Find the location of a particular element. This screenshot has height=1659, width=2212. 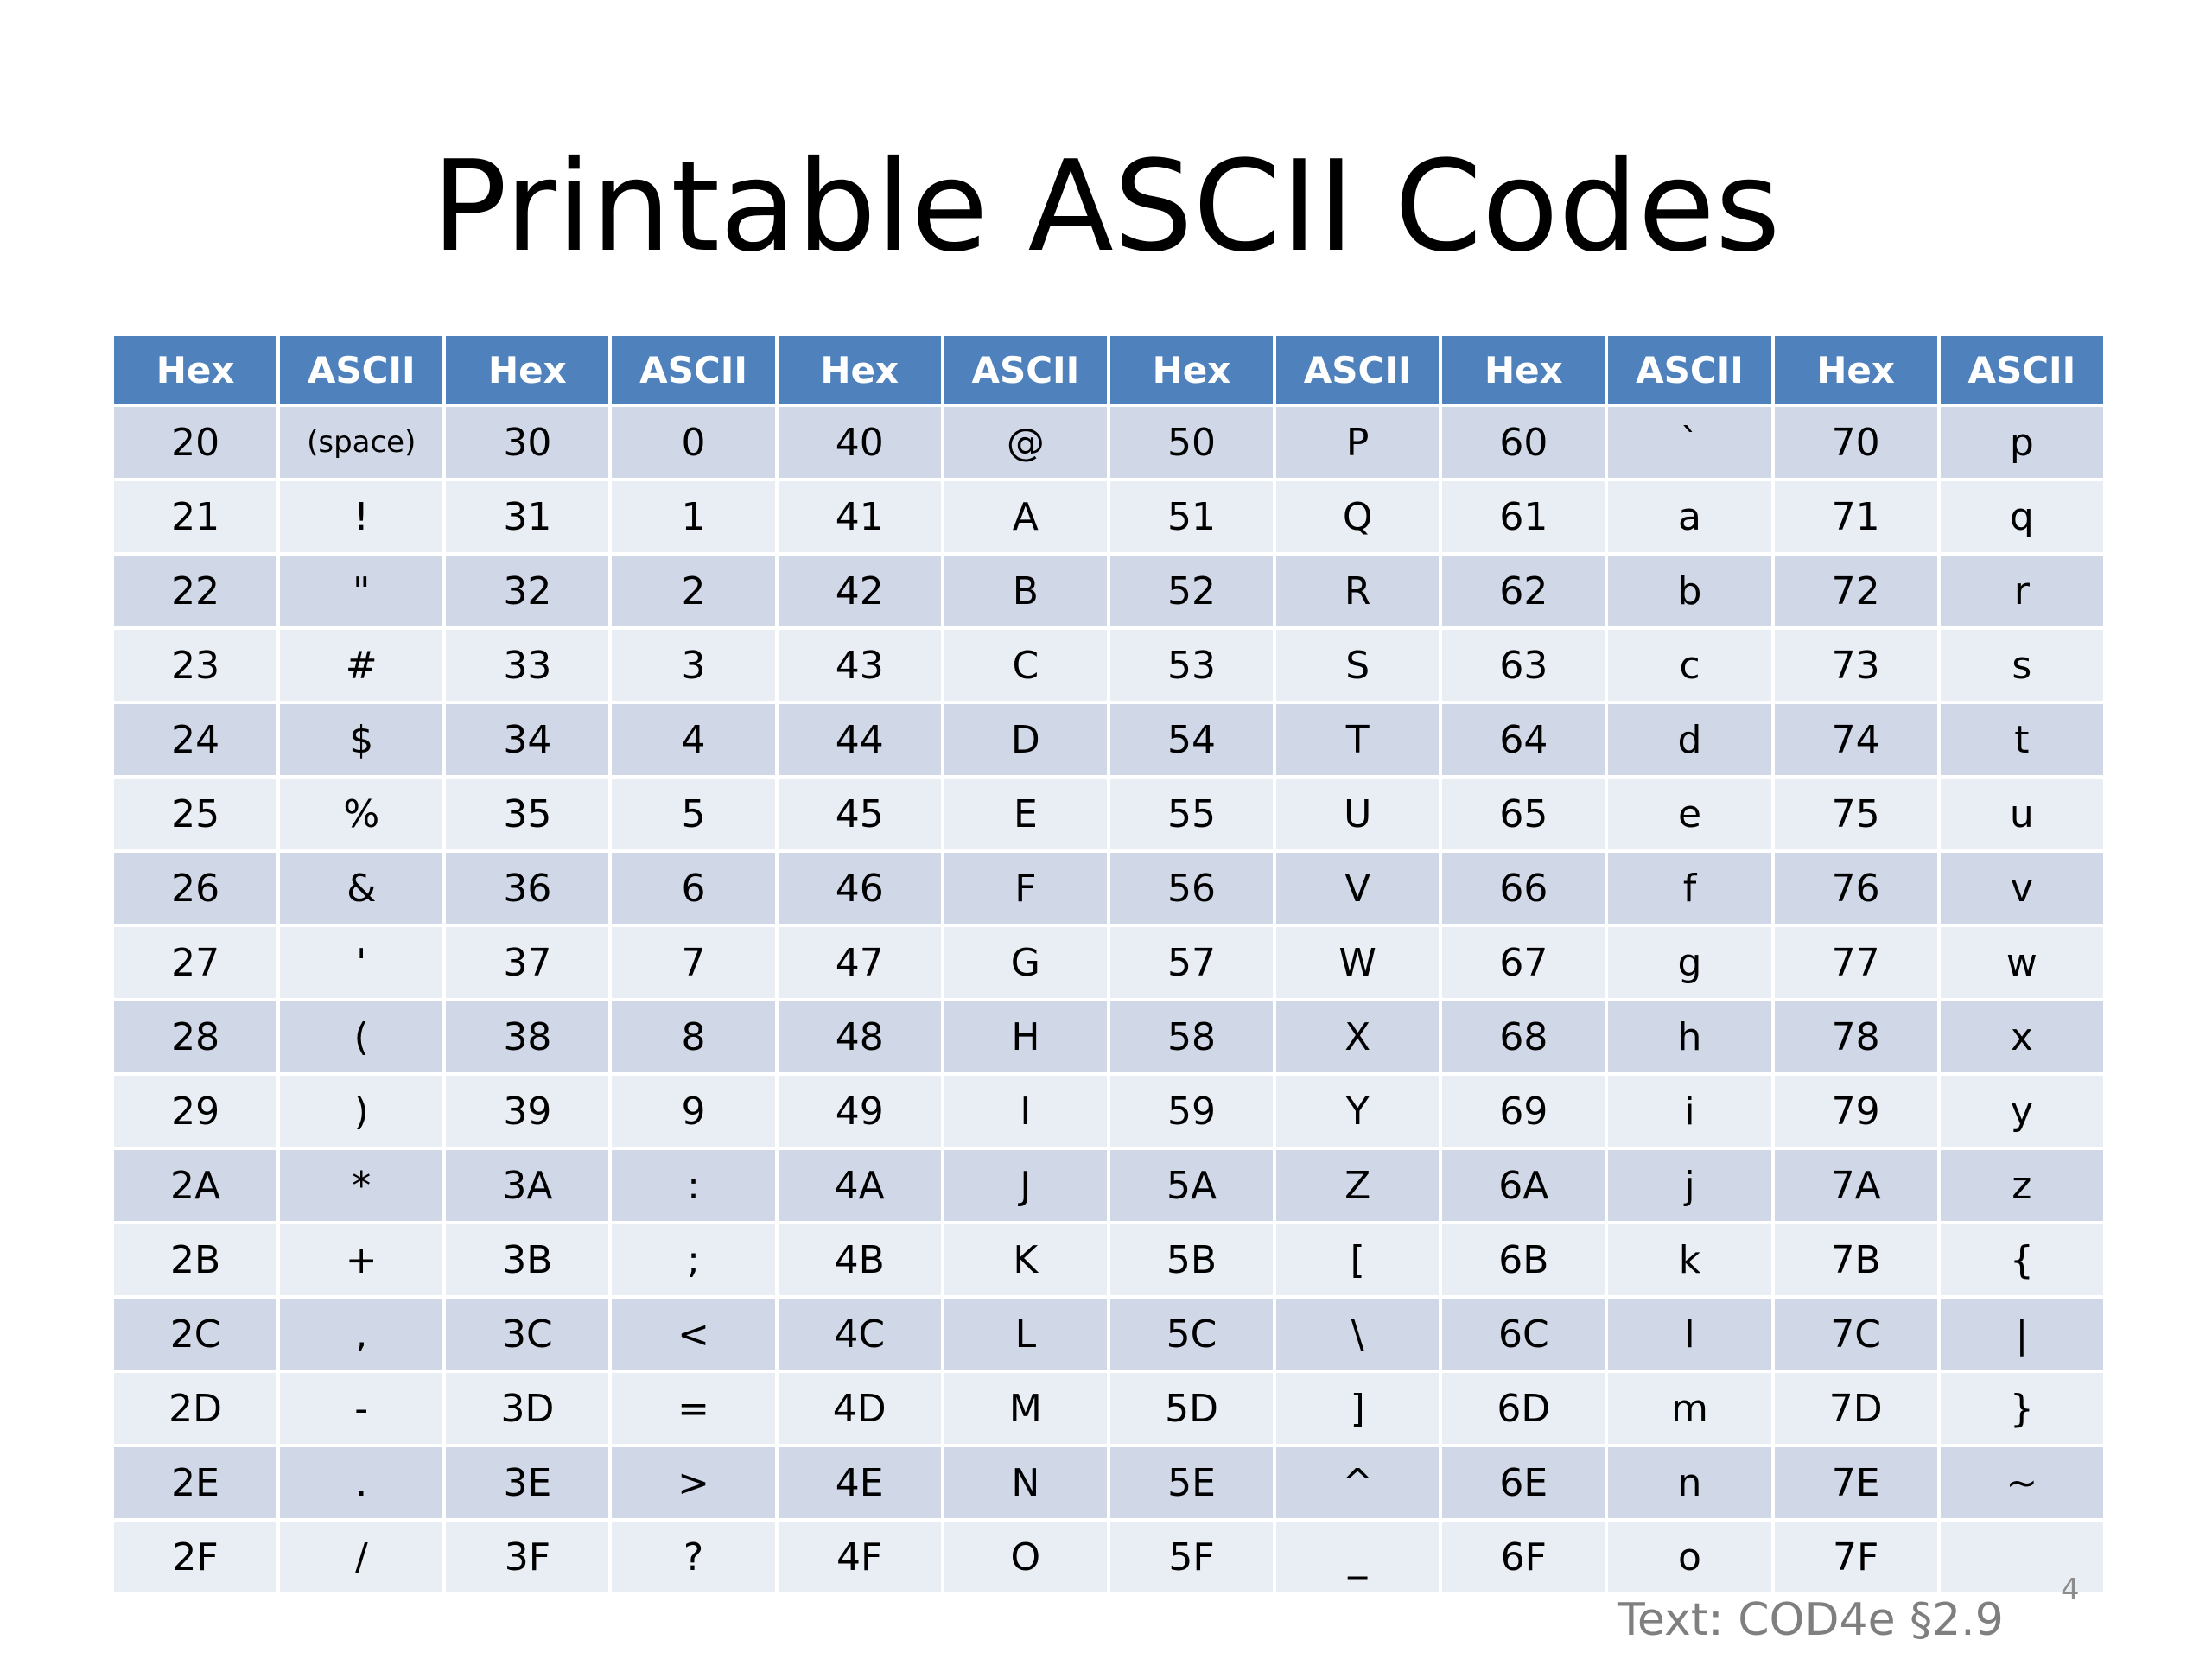

hex-code-cell: 2F is located at coordinates (195, 1557).